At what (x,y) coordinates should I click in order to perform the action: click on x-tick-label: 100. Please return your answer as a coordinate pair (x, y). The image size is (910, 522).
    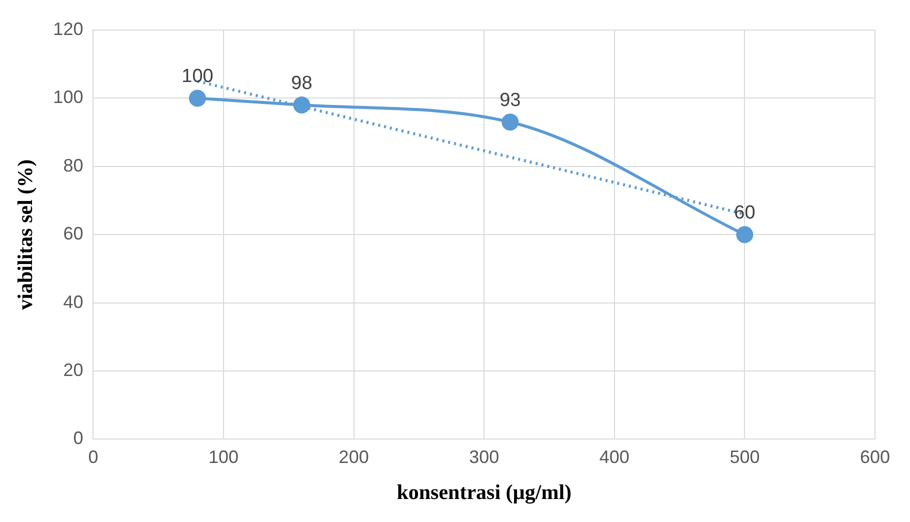
    Looking at the image, I should click on (223, 456).